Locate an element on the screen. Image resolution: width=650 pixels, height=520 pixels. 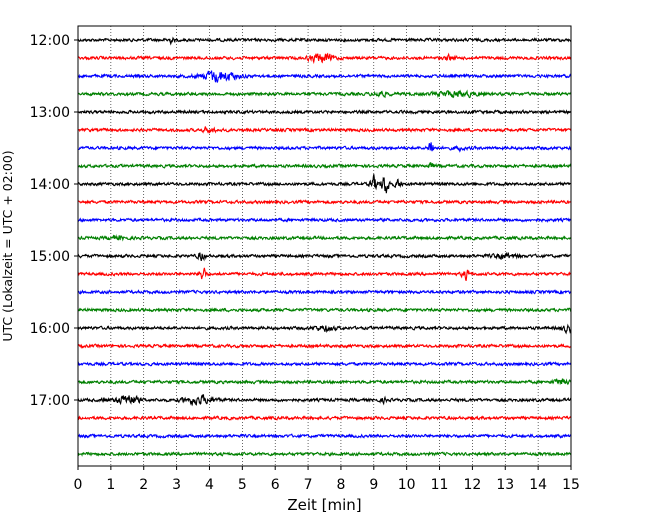
y-tick-label: 12:00 is located at coordinates (50, 41).